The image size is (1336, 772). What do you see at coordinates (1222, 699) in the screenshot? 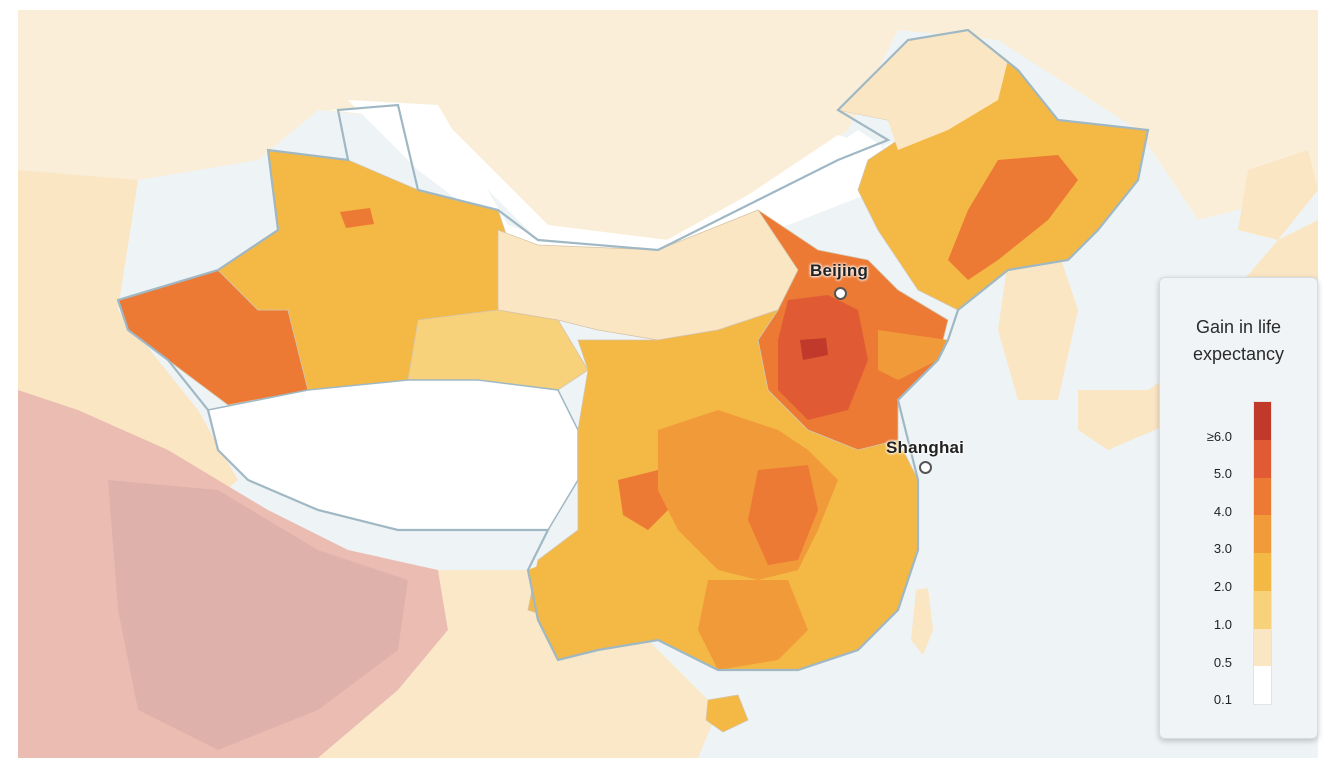
I see `legend-label: 0.1` at bounding box center [1222, 699].